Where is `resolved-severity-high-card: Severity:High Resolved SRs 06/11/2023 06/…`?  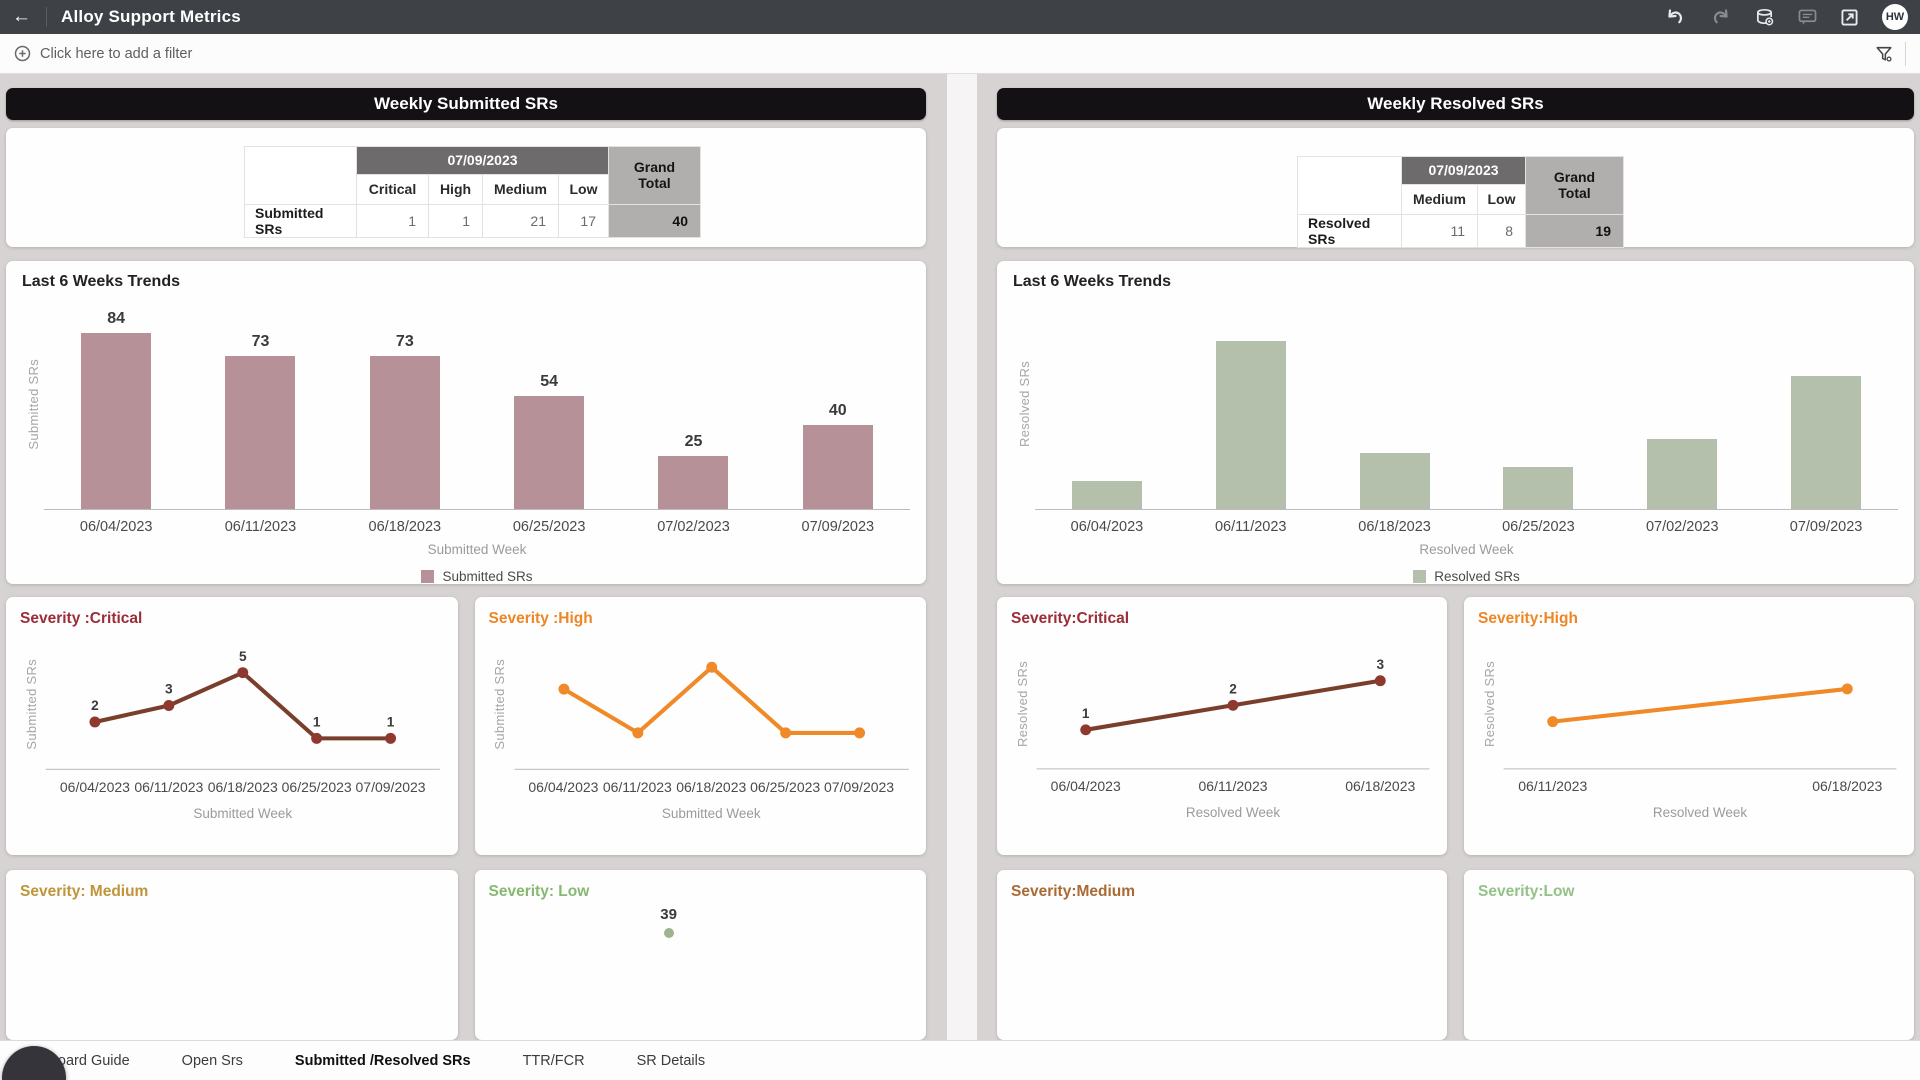 resolved-severity-high-card: Severity:High Resolved SRs 06/11/2023 06/… is located at coordinates (1689, 726).